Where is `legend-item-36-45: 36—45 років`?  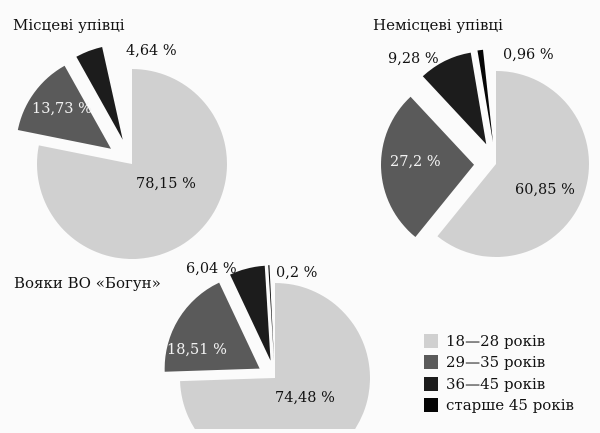 legend-item-36-45: 36—45 років is located at coordinates (499, 384).